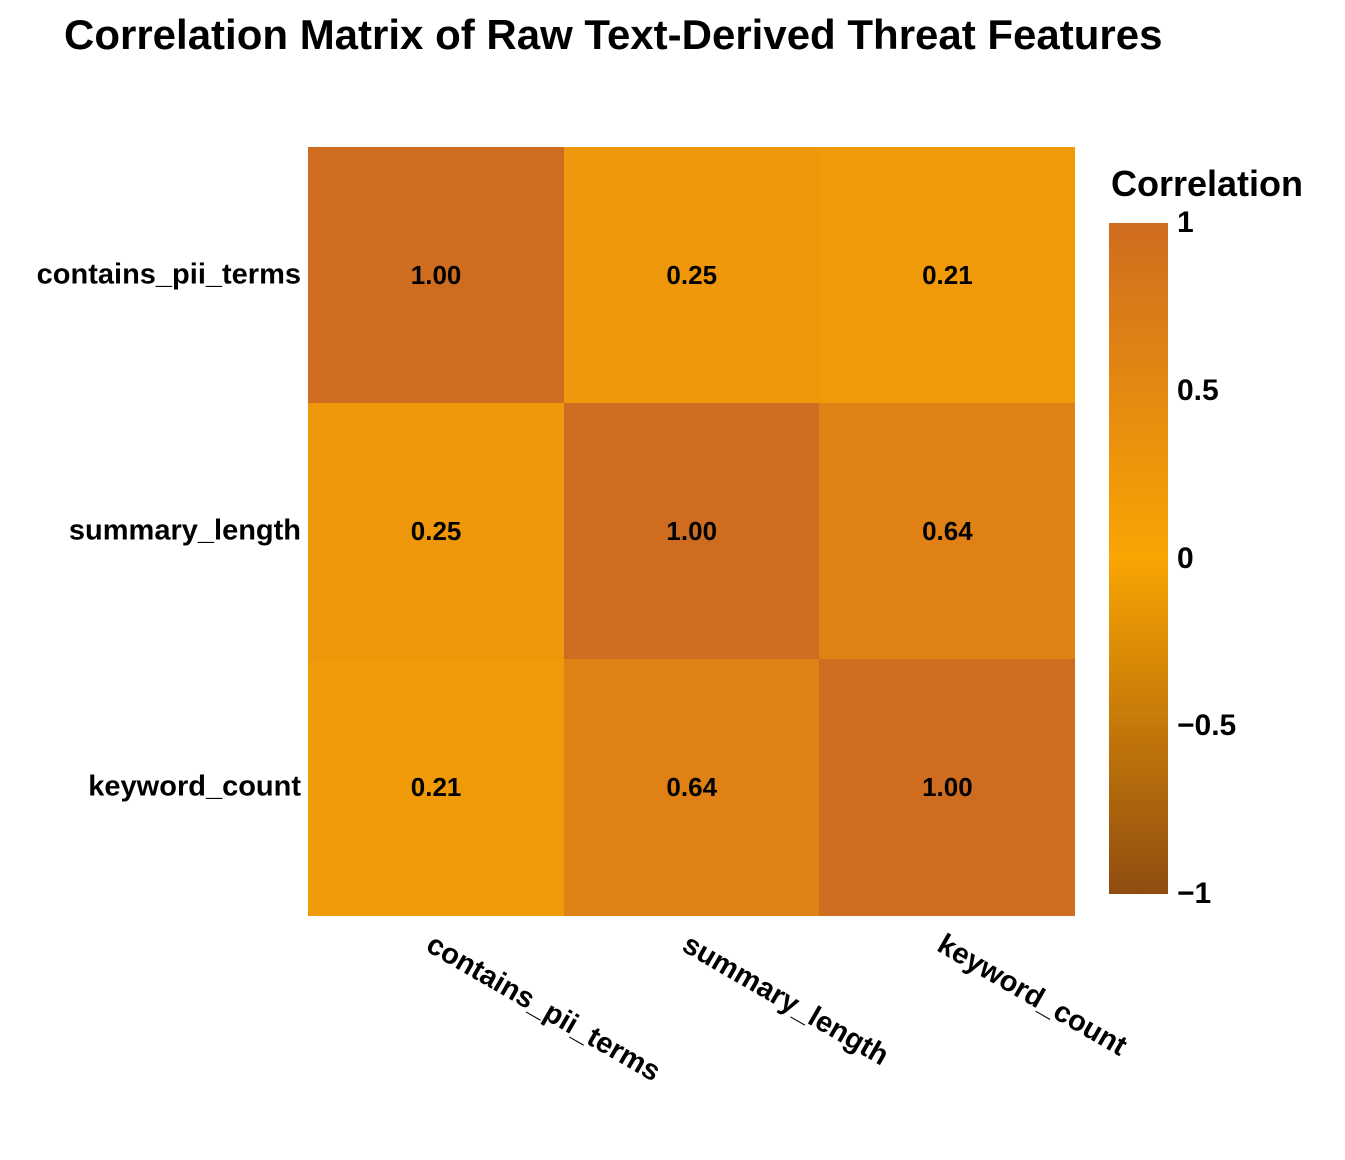  I want to click on colorbar-tick-label: −0.5, so click(1207, 726).